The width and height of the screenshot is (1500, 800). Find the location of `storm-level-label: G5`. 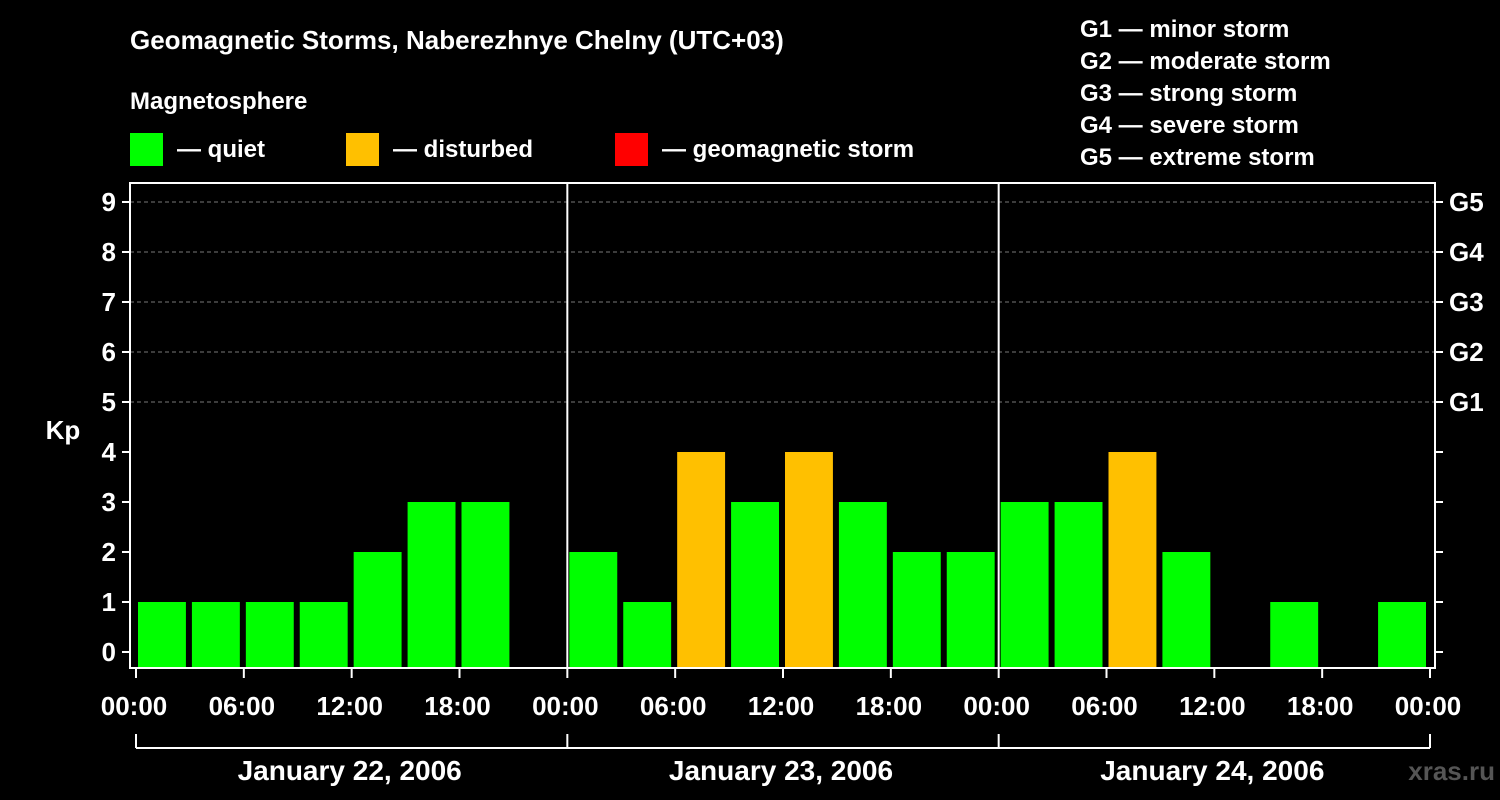

storm-level-label: G5 is located at coordinates (1466, 202).